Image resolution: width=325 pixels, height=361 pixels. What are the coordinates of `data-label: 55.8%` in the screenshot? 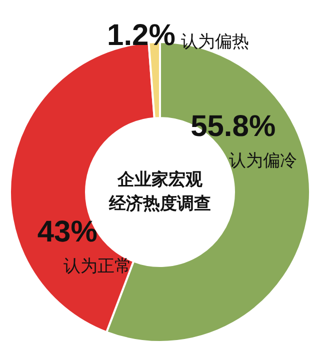 It's located at (233, 126).